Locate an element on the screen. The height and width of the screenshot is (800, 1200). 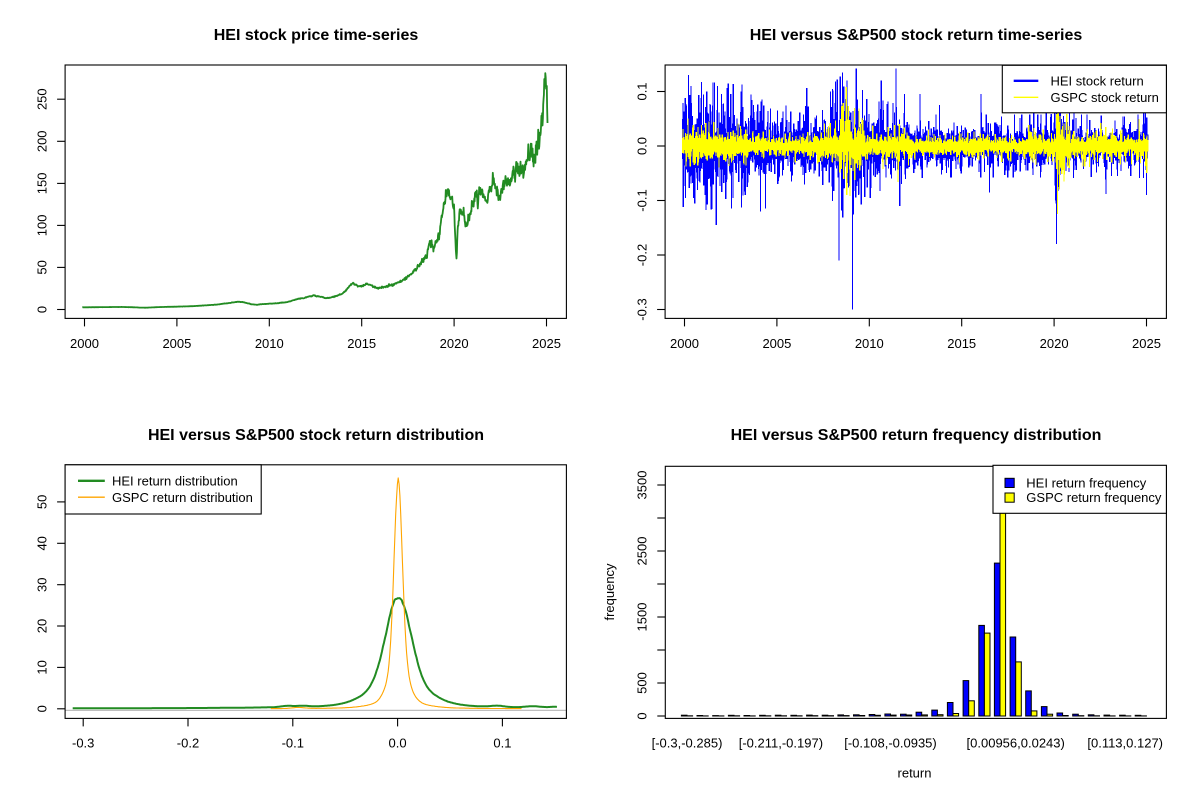
svg-text: 30 is located at coordinates (41, 584).